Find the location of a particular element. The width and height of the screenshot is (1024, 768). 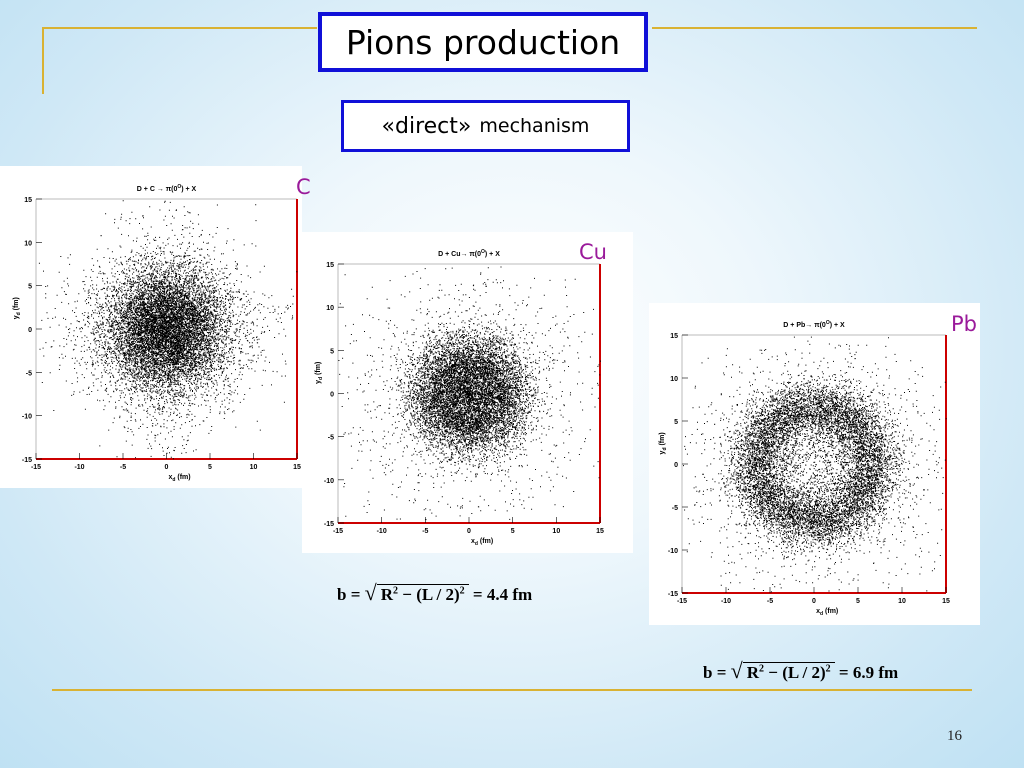

slide-title: Pions production is located at coordinates (483, 42).